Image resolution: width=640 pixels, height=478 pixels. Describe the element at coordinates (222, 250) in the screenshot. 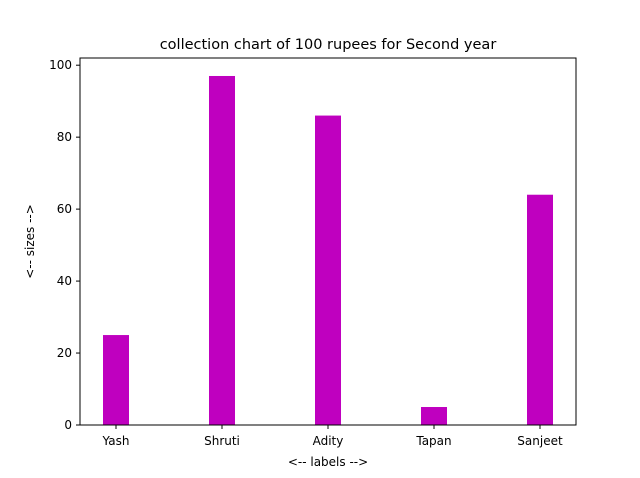

I see `bar-shruti` at that location.